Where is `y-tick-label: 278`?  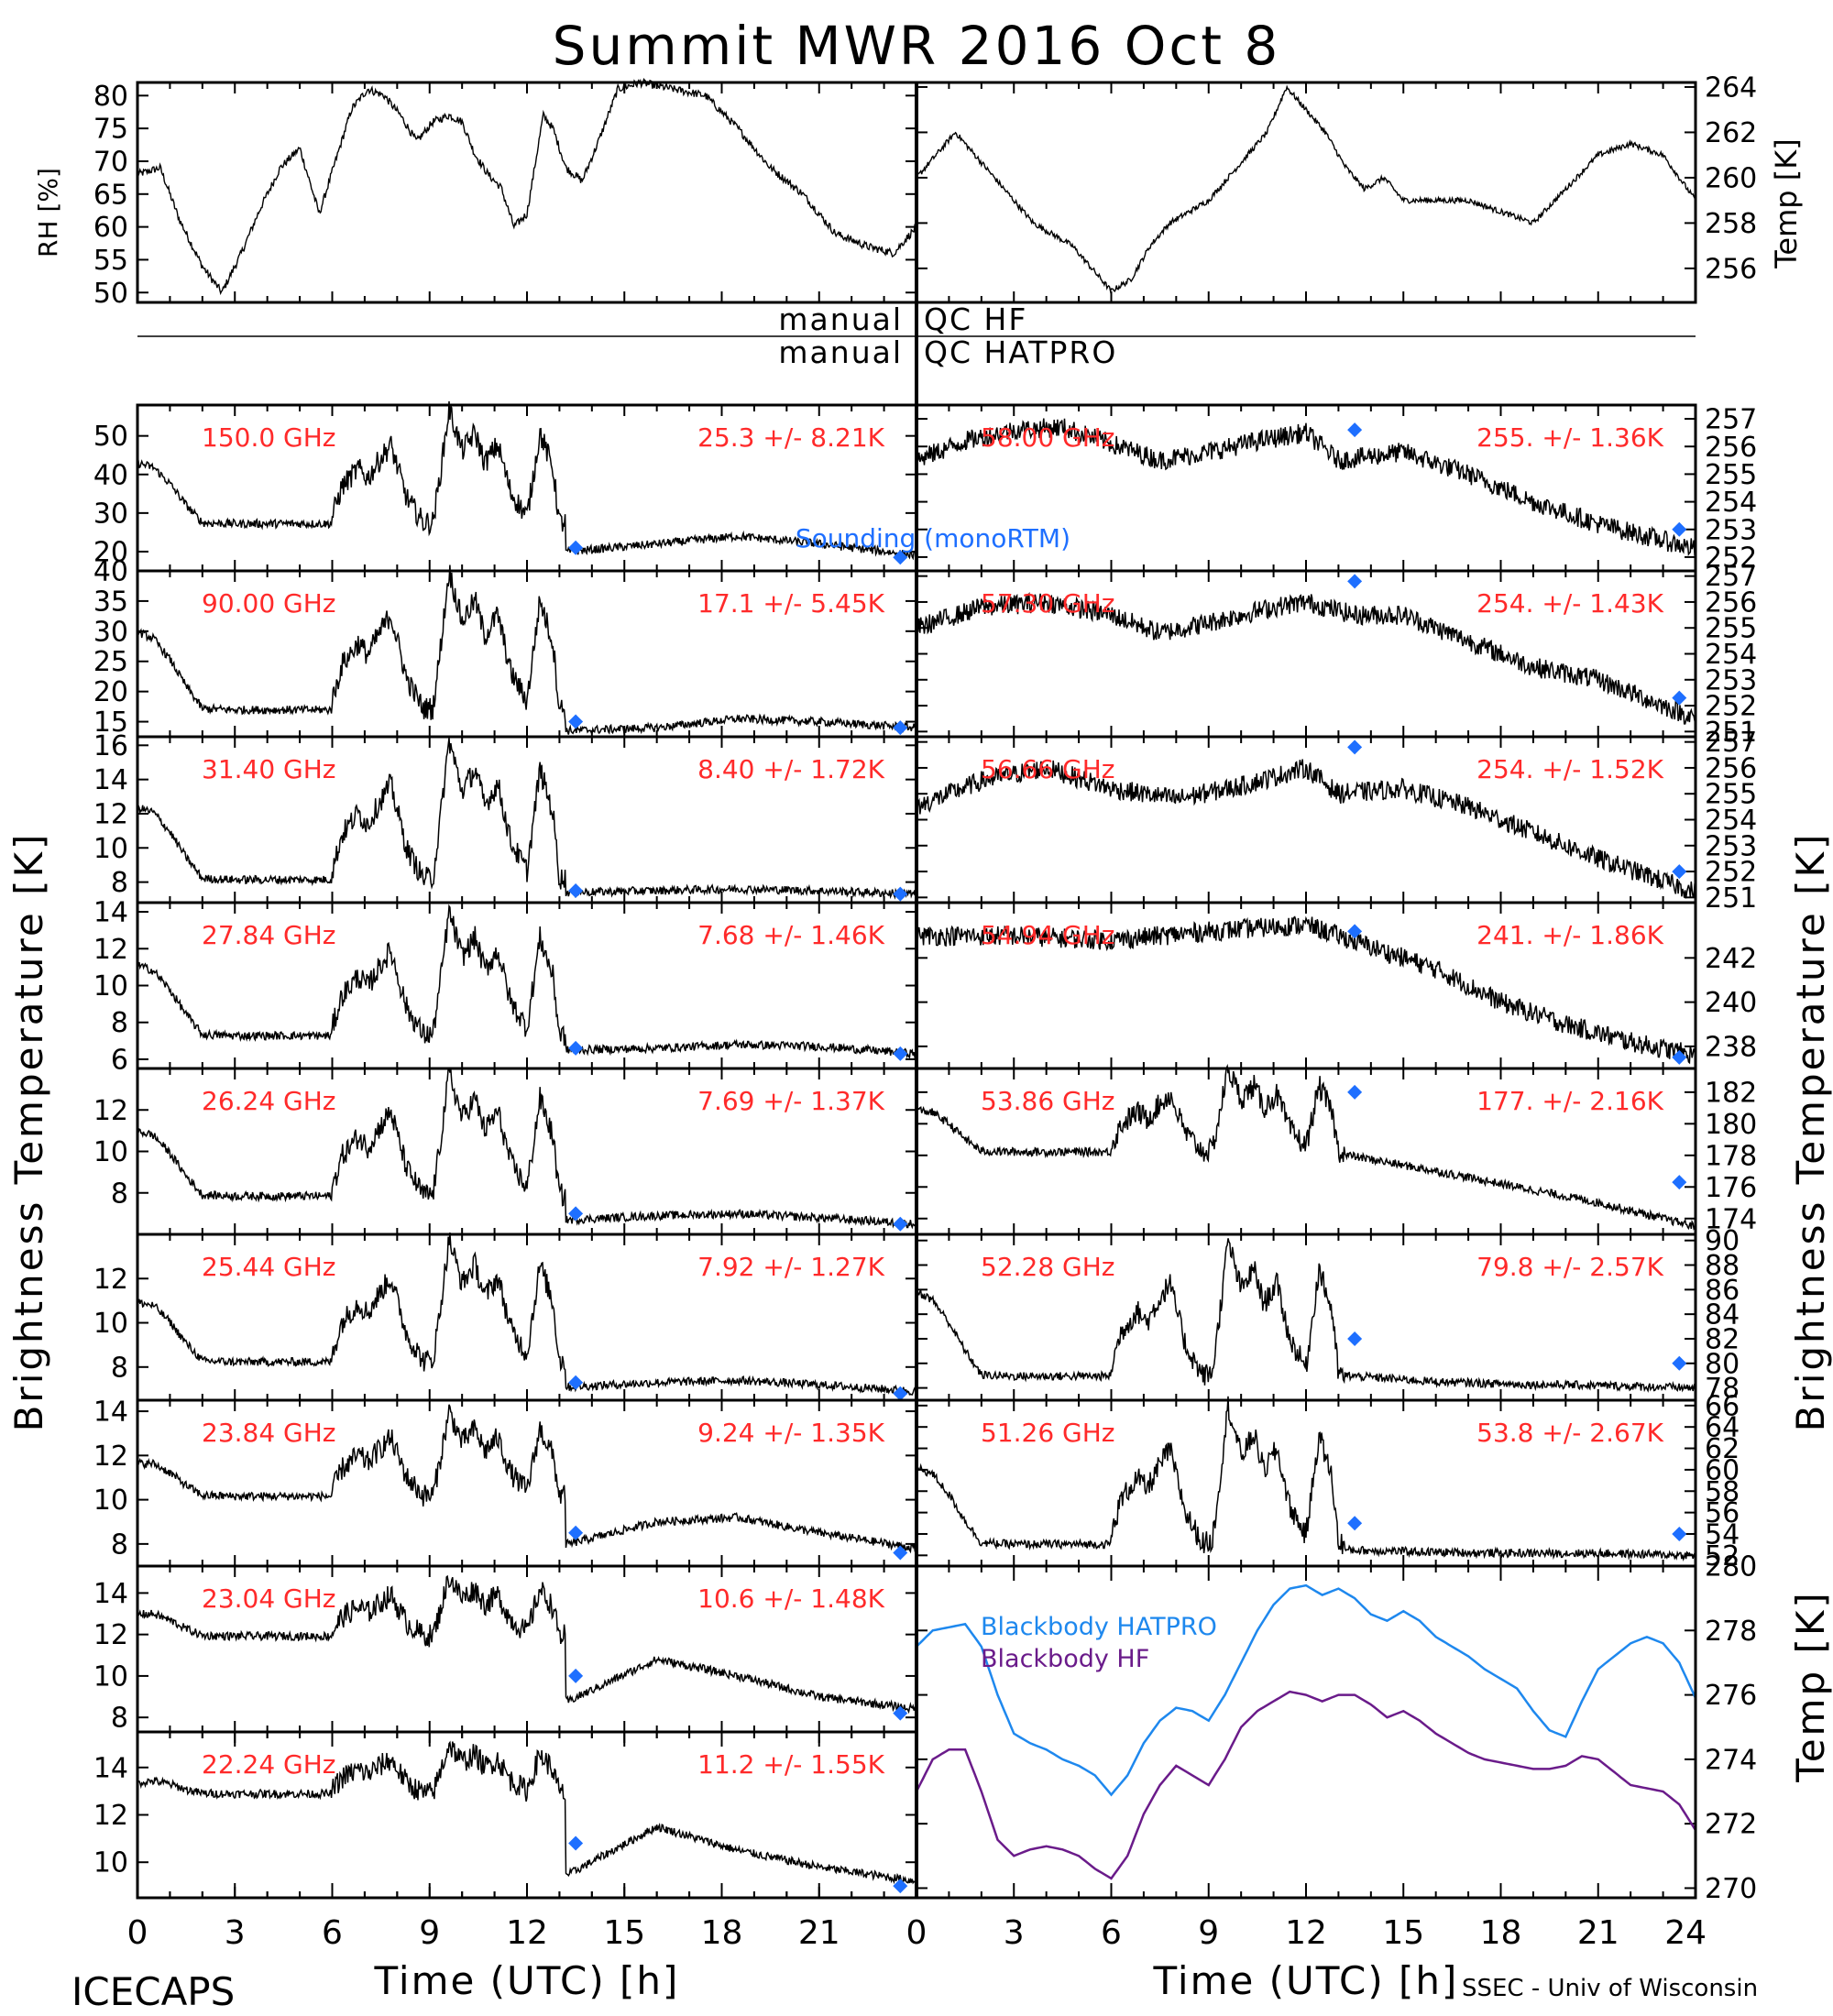 y-tick-label: 278 is located at coordinates (1731, 1632).